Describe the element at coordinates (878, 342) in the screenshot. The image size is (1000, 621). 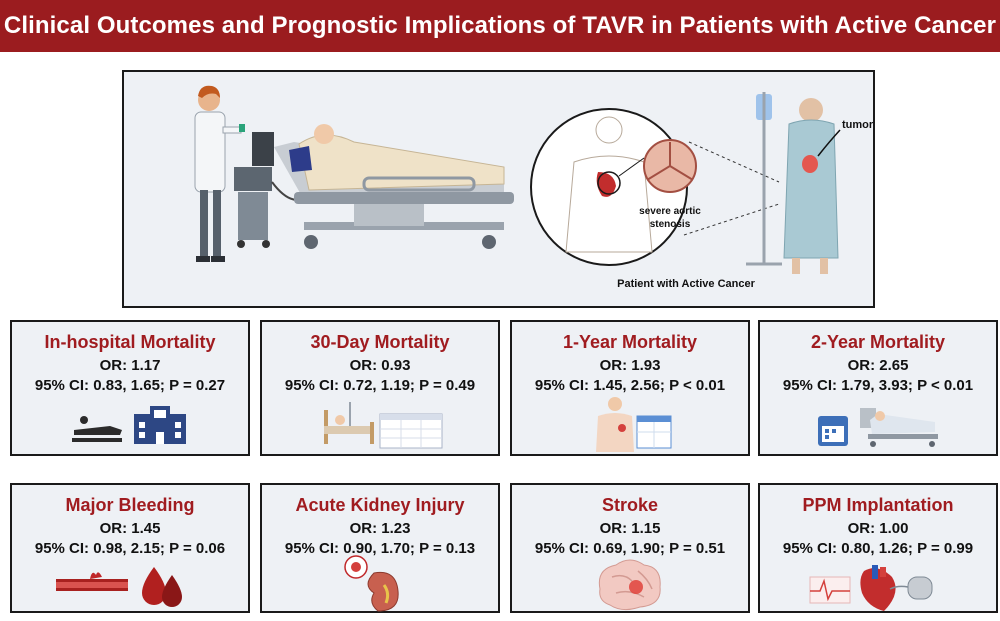
I see `card-title: 2-Year Mortality` at that location.